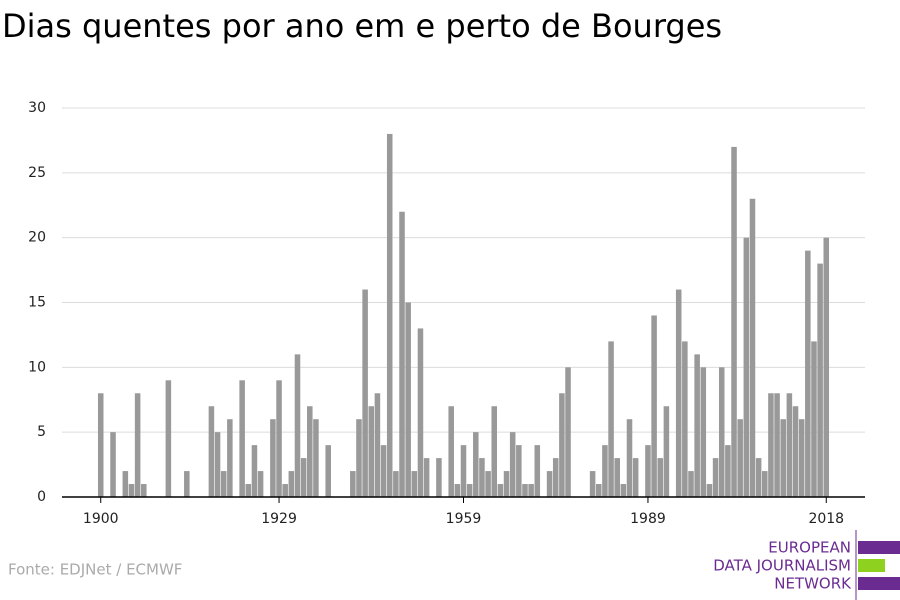 Image resolution: width=900 pixels, height=600 pixels. I want to click on logo-text: EUROPEAN, so click(809, 548).